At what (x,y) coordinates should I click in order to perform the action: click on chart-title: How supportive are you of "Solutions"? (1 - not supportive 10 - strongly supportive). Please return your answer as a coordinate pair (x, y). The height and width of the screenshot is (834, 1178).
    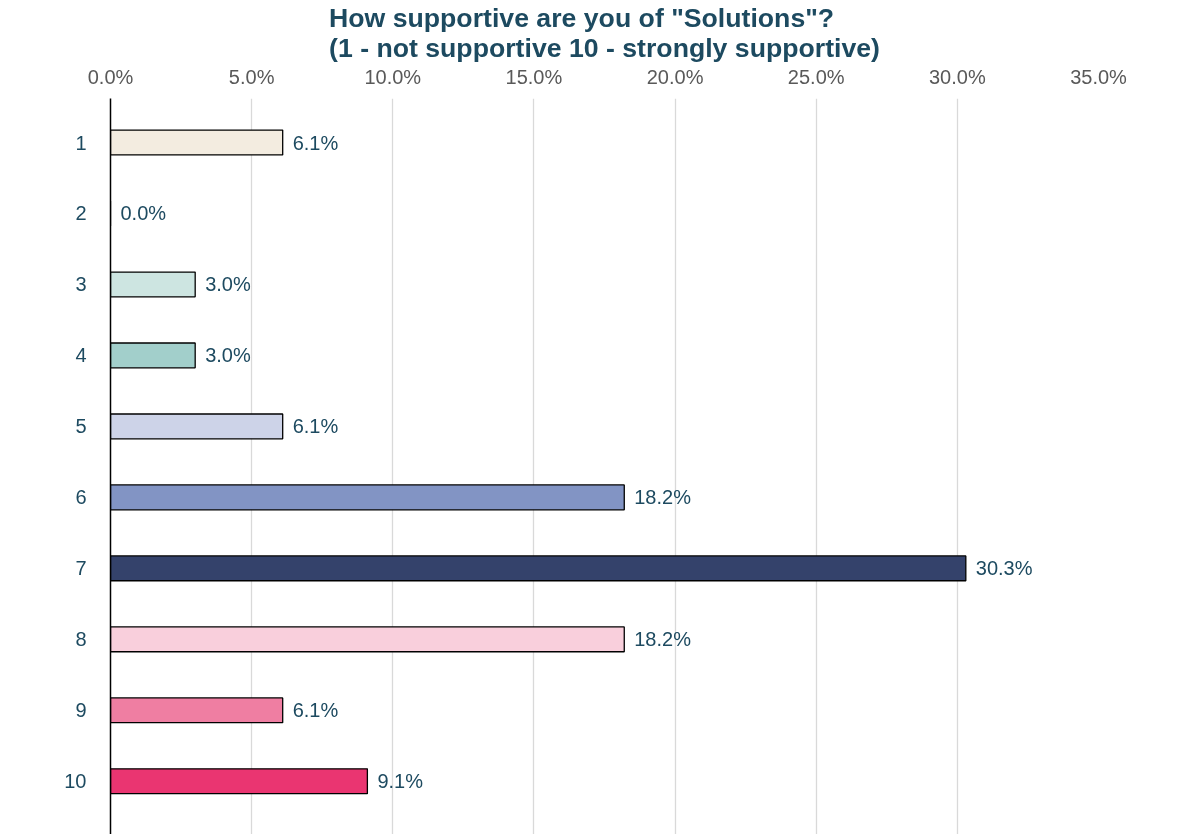
    Looking at the image, I should click on (604, 32).